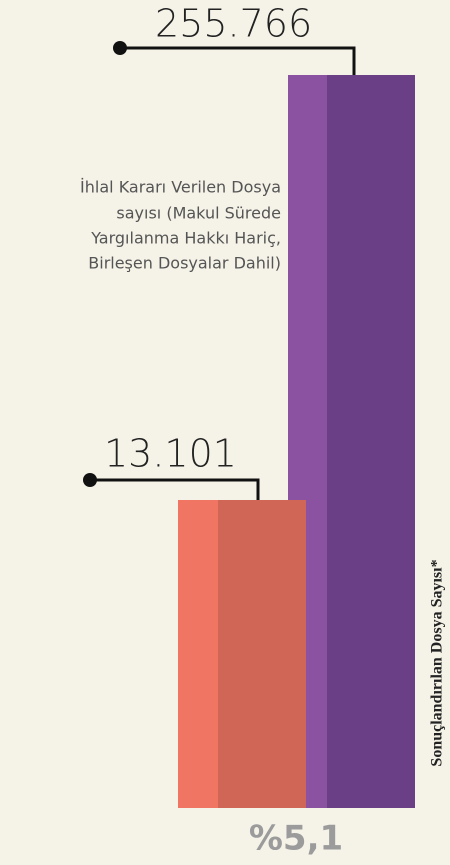 This screenshot has height=865, width=450. What do you see at coordinates (198, 213) in the screenshot?
I see `description-line: sayısı (Makul Sürede` at bounding box center [198, 213].